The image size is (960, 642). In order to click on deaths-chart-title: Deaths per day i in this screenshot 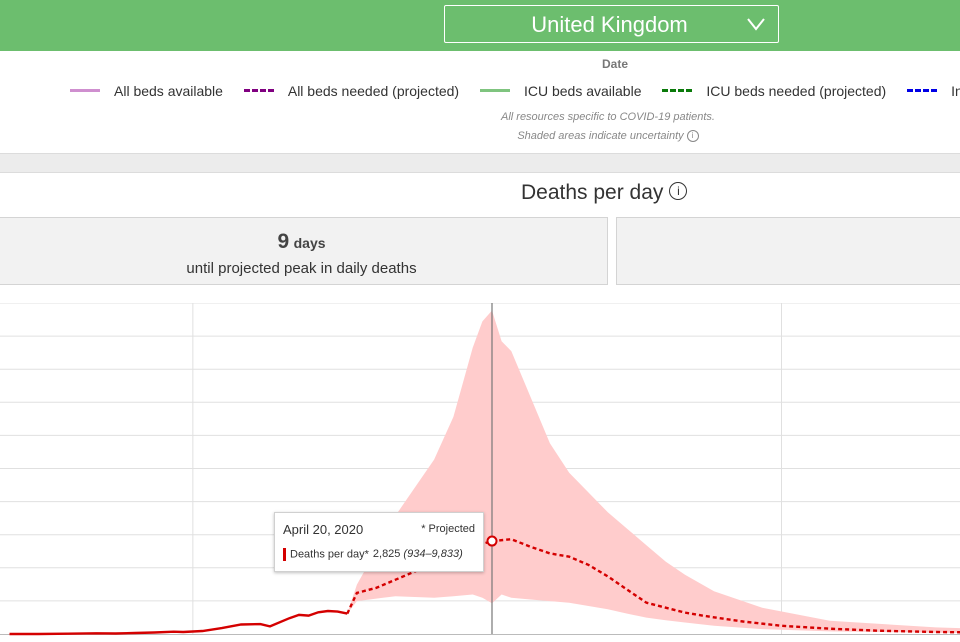, I will do `click(604, 193)`.